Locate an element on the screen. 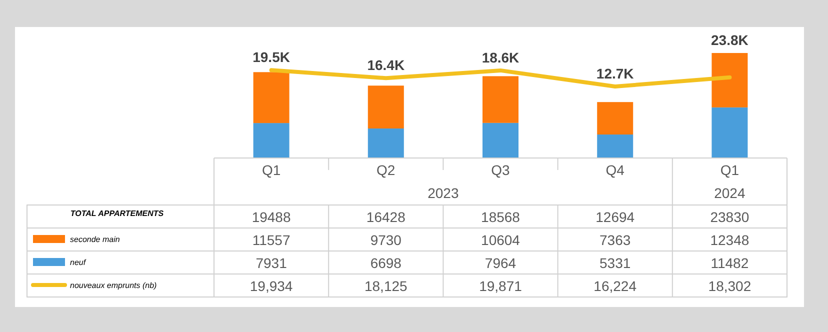 The width and height of the screenshot is (828, 332). data-label: 16,224 is located at coordinates (615, 286).